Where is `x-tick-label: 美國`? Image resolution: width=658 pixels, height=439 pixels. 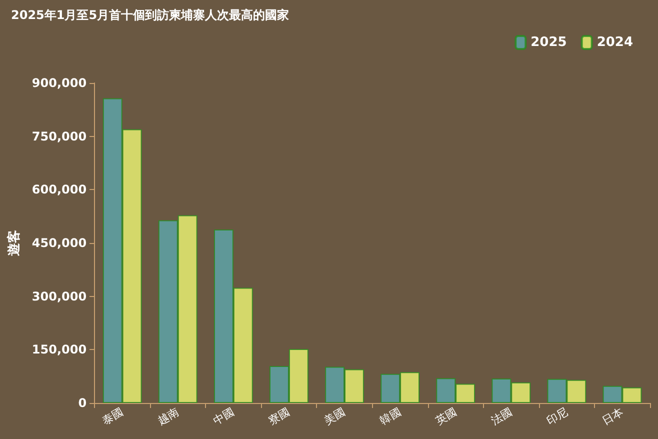 x-tick-label: 美國 is located at coordinates (335, 416).